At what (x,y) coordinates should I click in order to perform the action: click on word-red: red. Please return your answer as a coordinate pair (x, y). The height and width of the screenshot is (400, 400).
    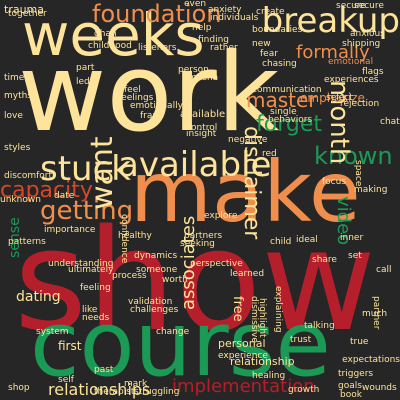
    Looking at the image, I should click on (269, 154).